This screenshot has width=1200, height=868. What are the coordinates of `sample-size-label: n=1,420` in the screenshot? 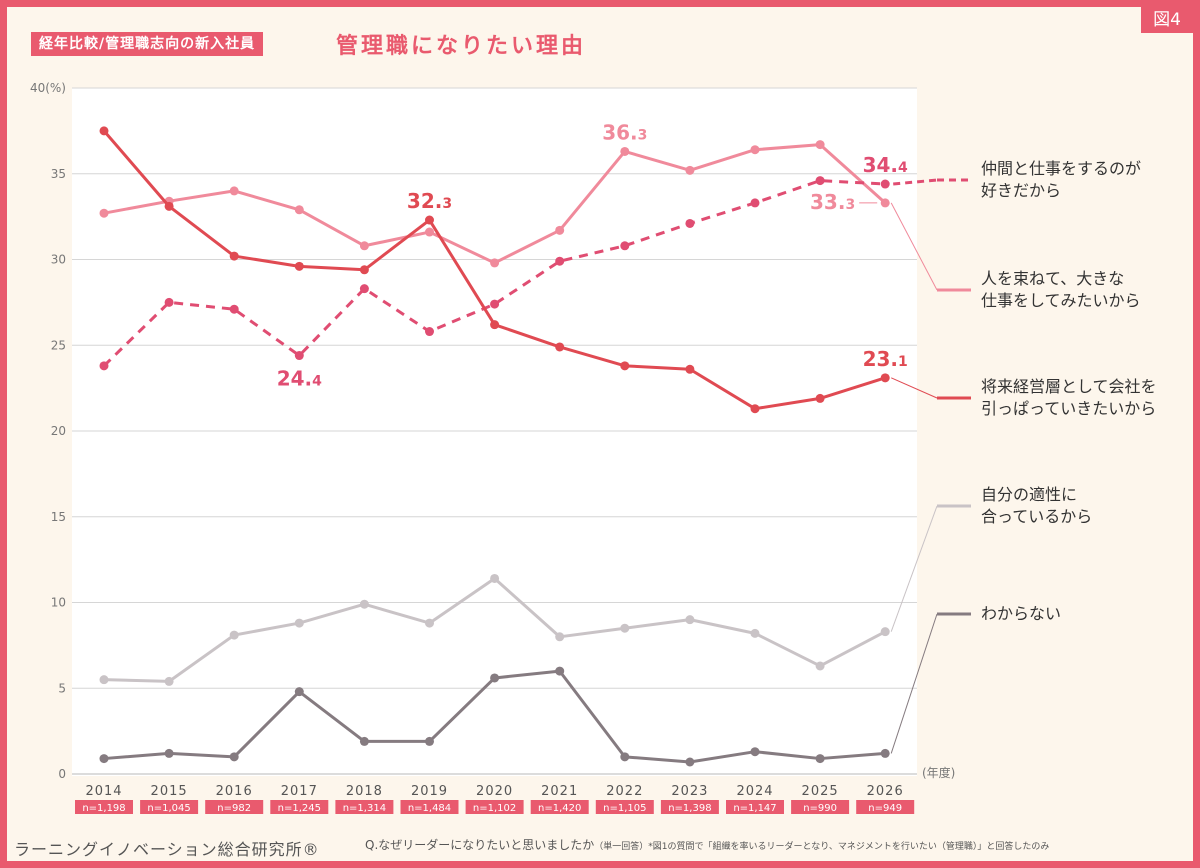 It's located at (559, 808).